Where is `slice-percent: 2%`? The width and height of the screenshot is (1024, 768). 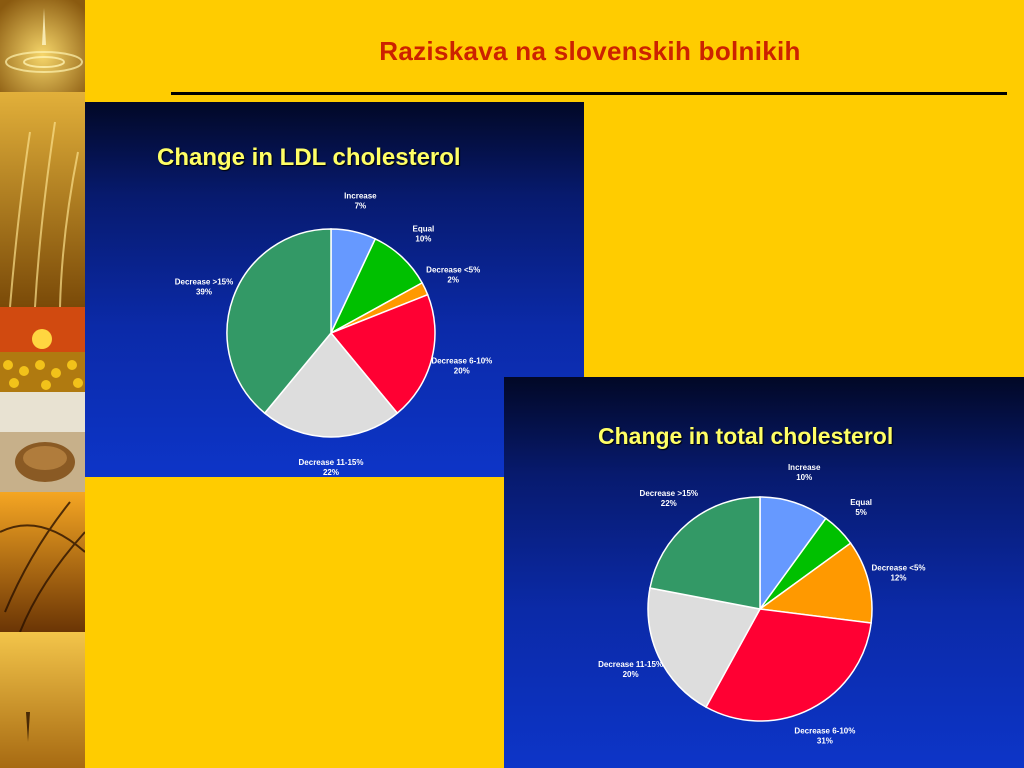 slice-percent: 2% is located at coordinates (453, 280).